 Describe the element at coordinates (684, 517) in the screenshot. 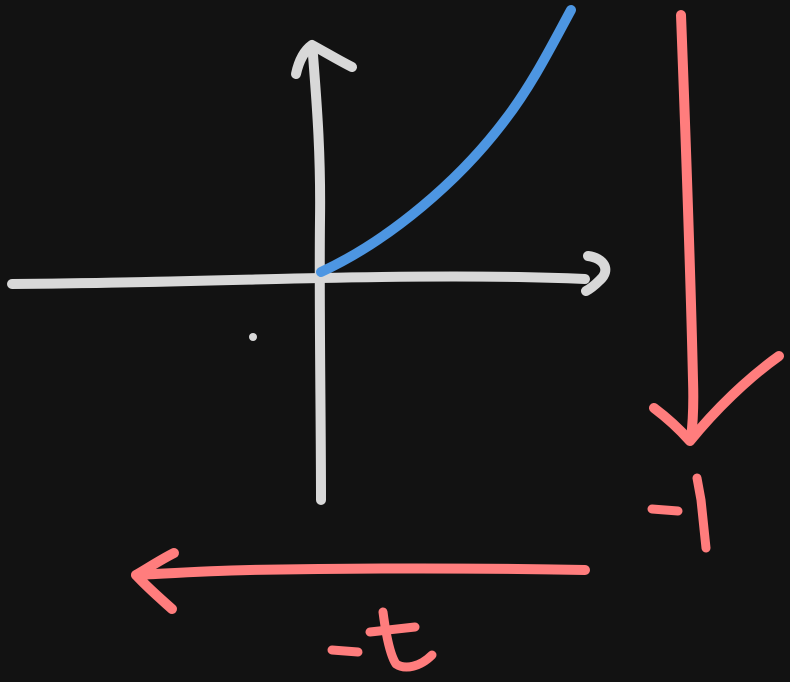

I see `label-minus-one-text: -1` at that location.